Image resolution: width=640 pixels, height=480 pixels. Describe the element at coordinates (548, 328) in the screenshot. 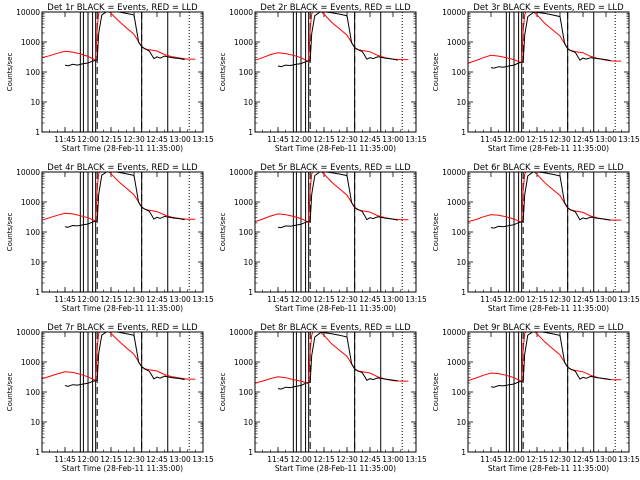

I see `panel-title: Det 9r BLACK = Events, RED = LLD` at that location.